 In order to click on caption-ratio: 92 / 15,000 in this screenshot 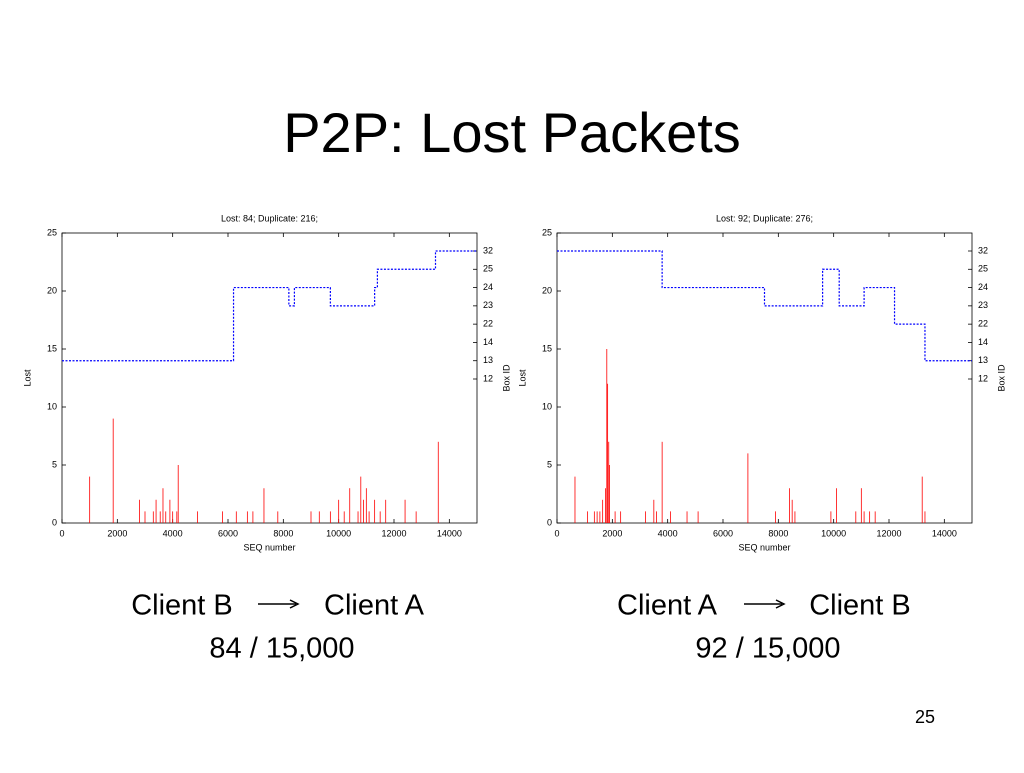, I will do `click(767, 649)`.